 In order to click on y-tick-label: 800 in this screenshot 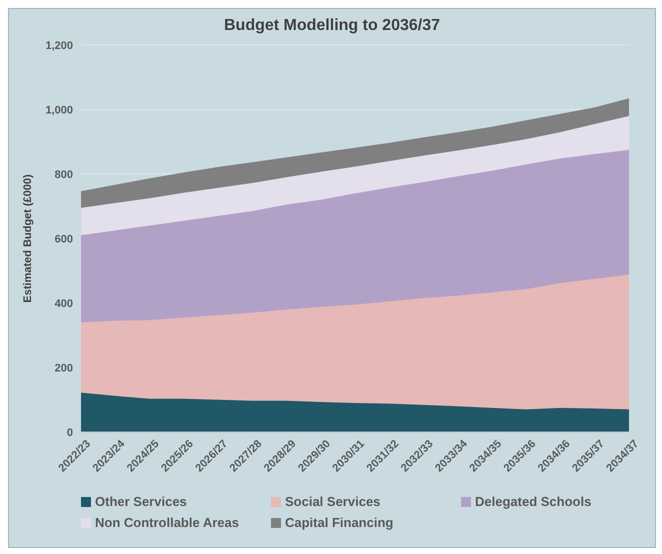, I will do `click(63, 174)`.